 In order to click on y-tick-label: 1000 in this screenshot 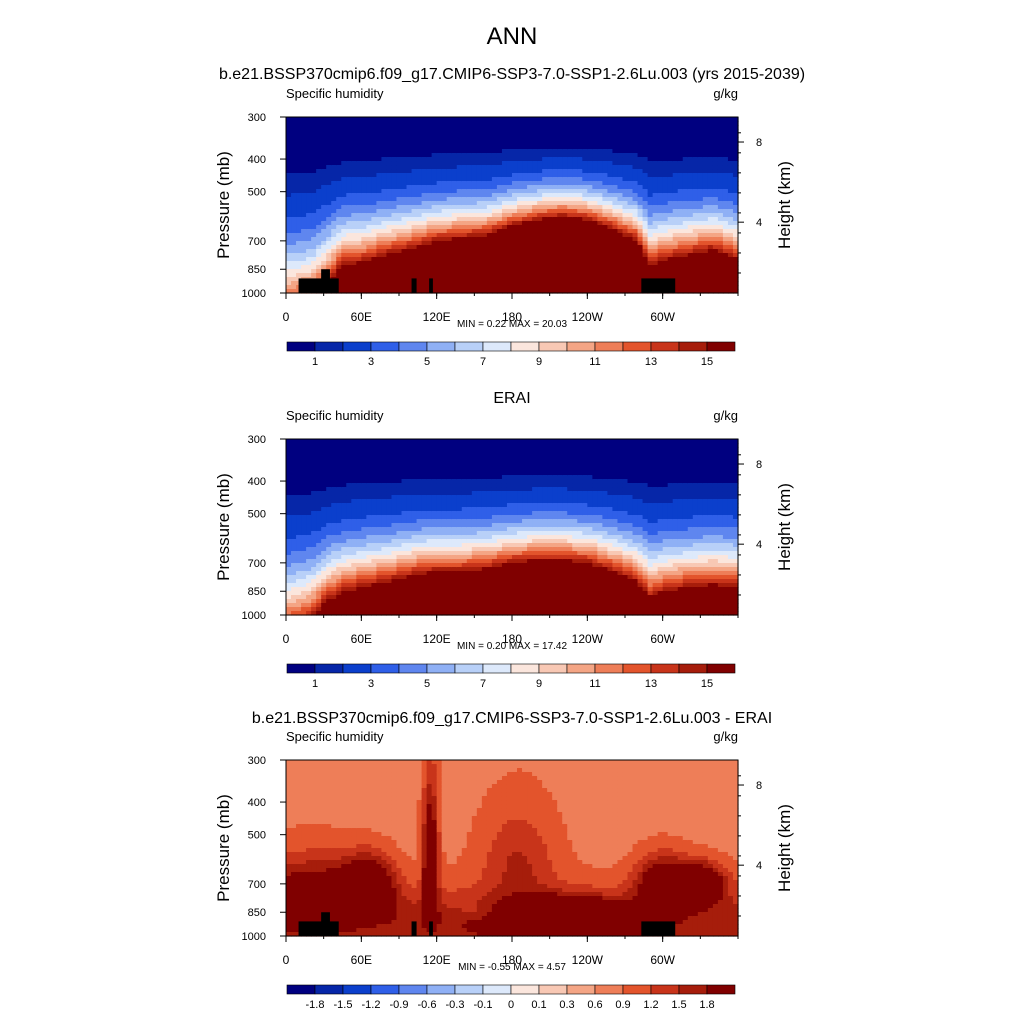, I will do `click(254, 294)`.